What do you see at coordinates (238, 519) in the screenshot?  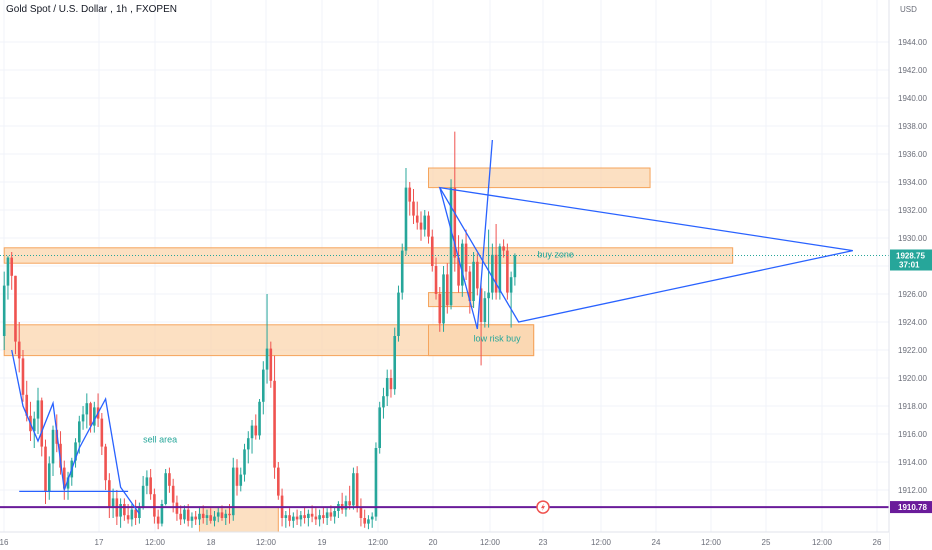 I see `zone-rectangle` at bounding box center [238, 519].